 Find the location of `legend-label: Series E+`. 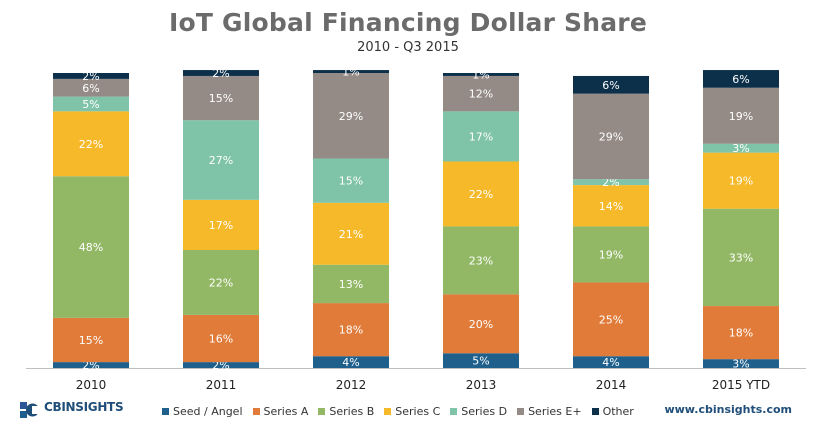

legend-label: Series E+ is located at coordinates (555, 411).